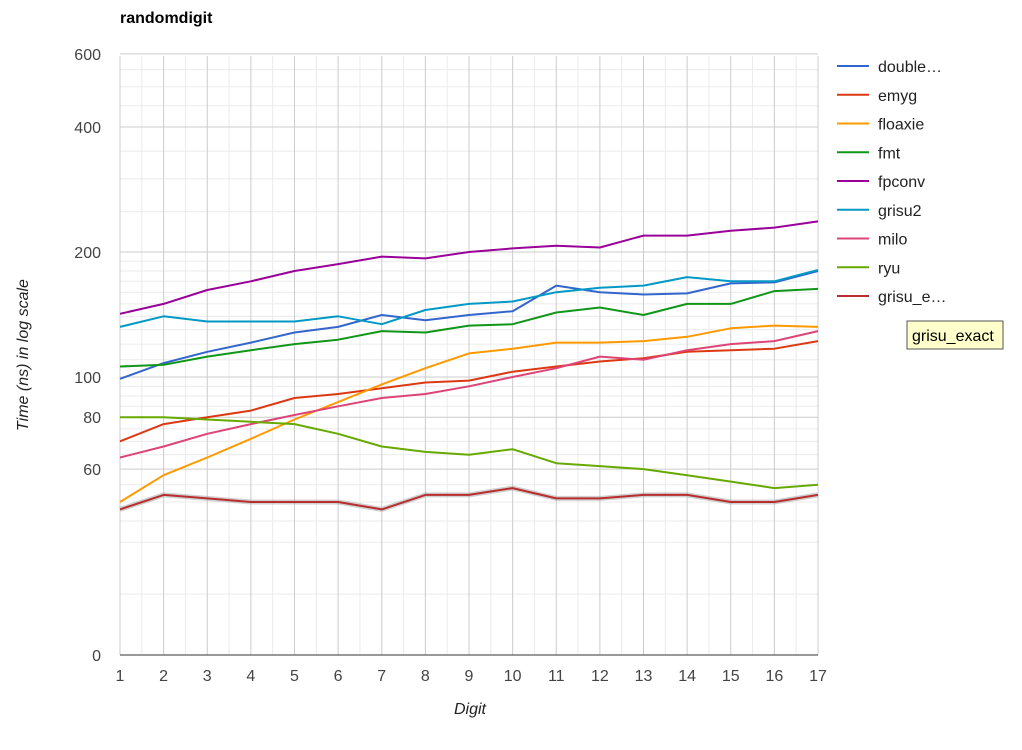 This screenshot has height=750, width=1022. What do you see at coordinates (889, 153) in the screenshot?
I see `legend-label: fmt` at bounding box center [889, 153].